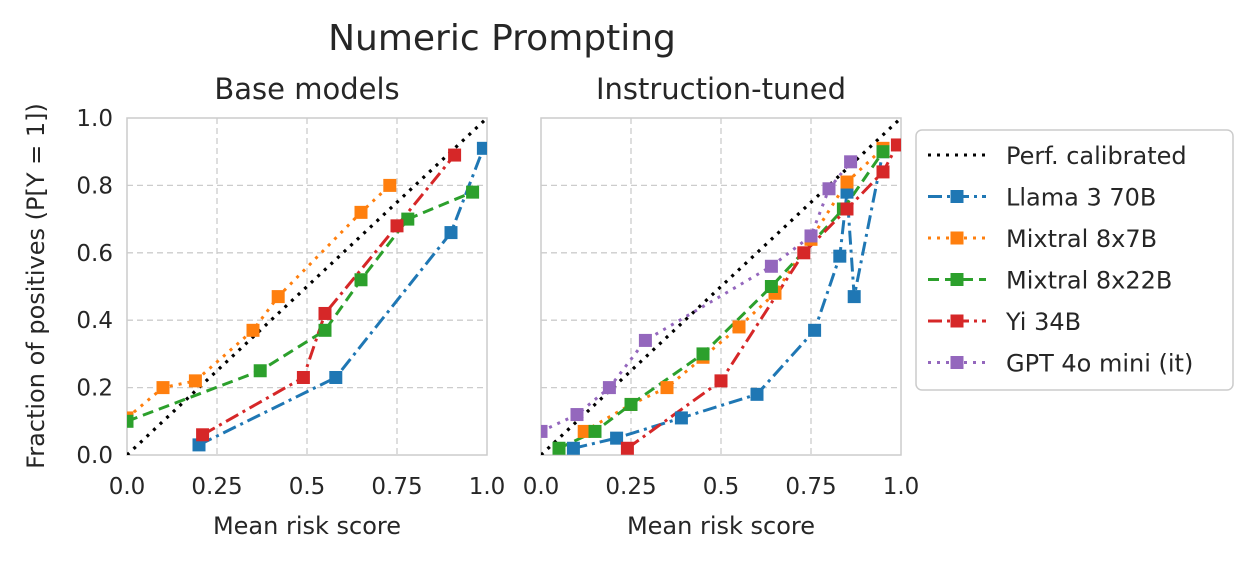 Image resolution: width=1252 pixels, height=562 pixels. I want to click on x-axis-label-instruction-tuned: Mean risk score, so click(721, 526).